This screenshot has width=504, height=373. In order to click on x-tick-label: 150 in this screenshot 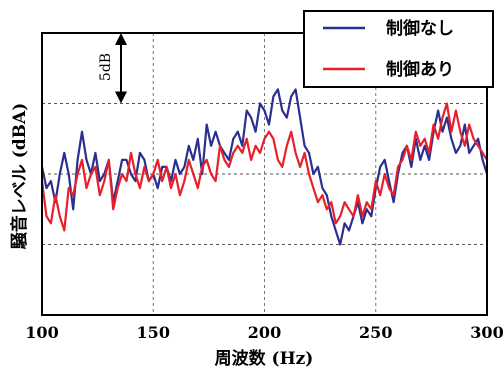, I will do `click(153, 332)`.